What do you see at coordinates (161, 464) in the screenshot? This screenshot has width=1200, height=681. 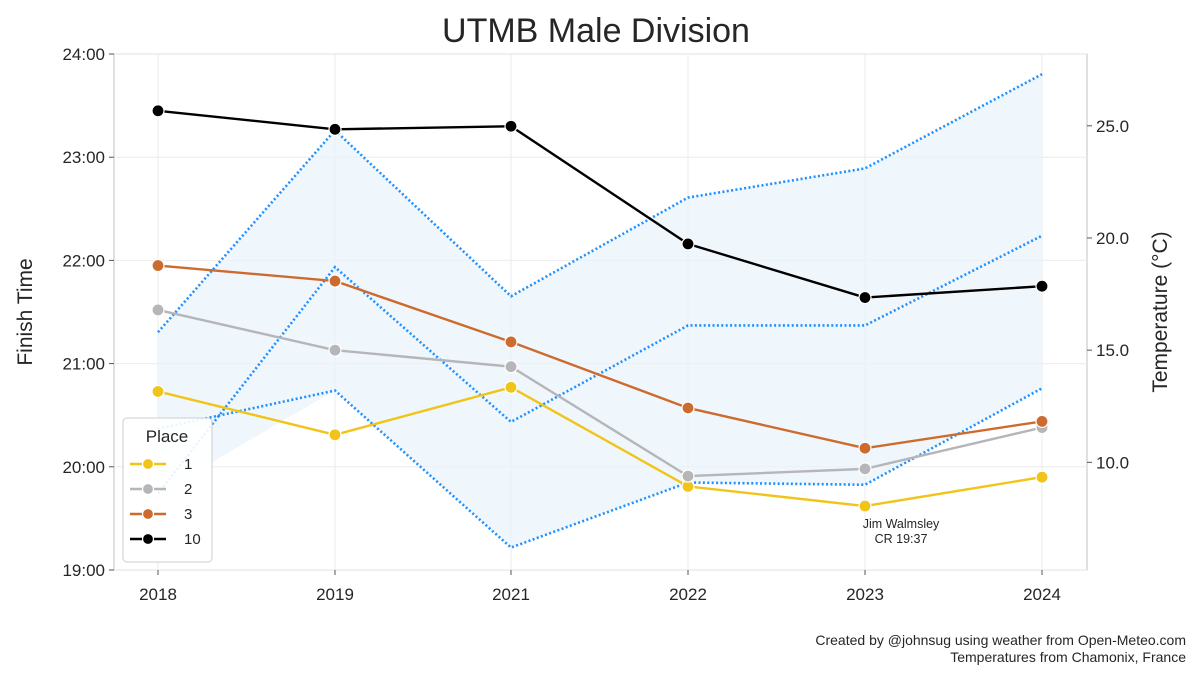 I see `legend-item-1: 1` at bounding box center [161, 464].